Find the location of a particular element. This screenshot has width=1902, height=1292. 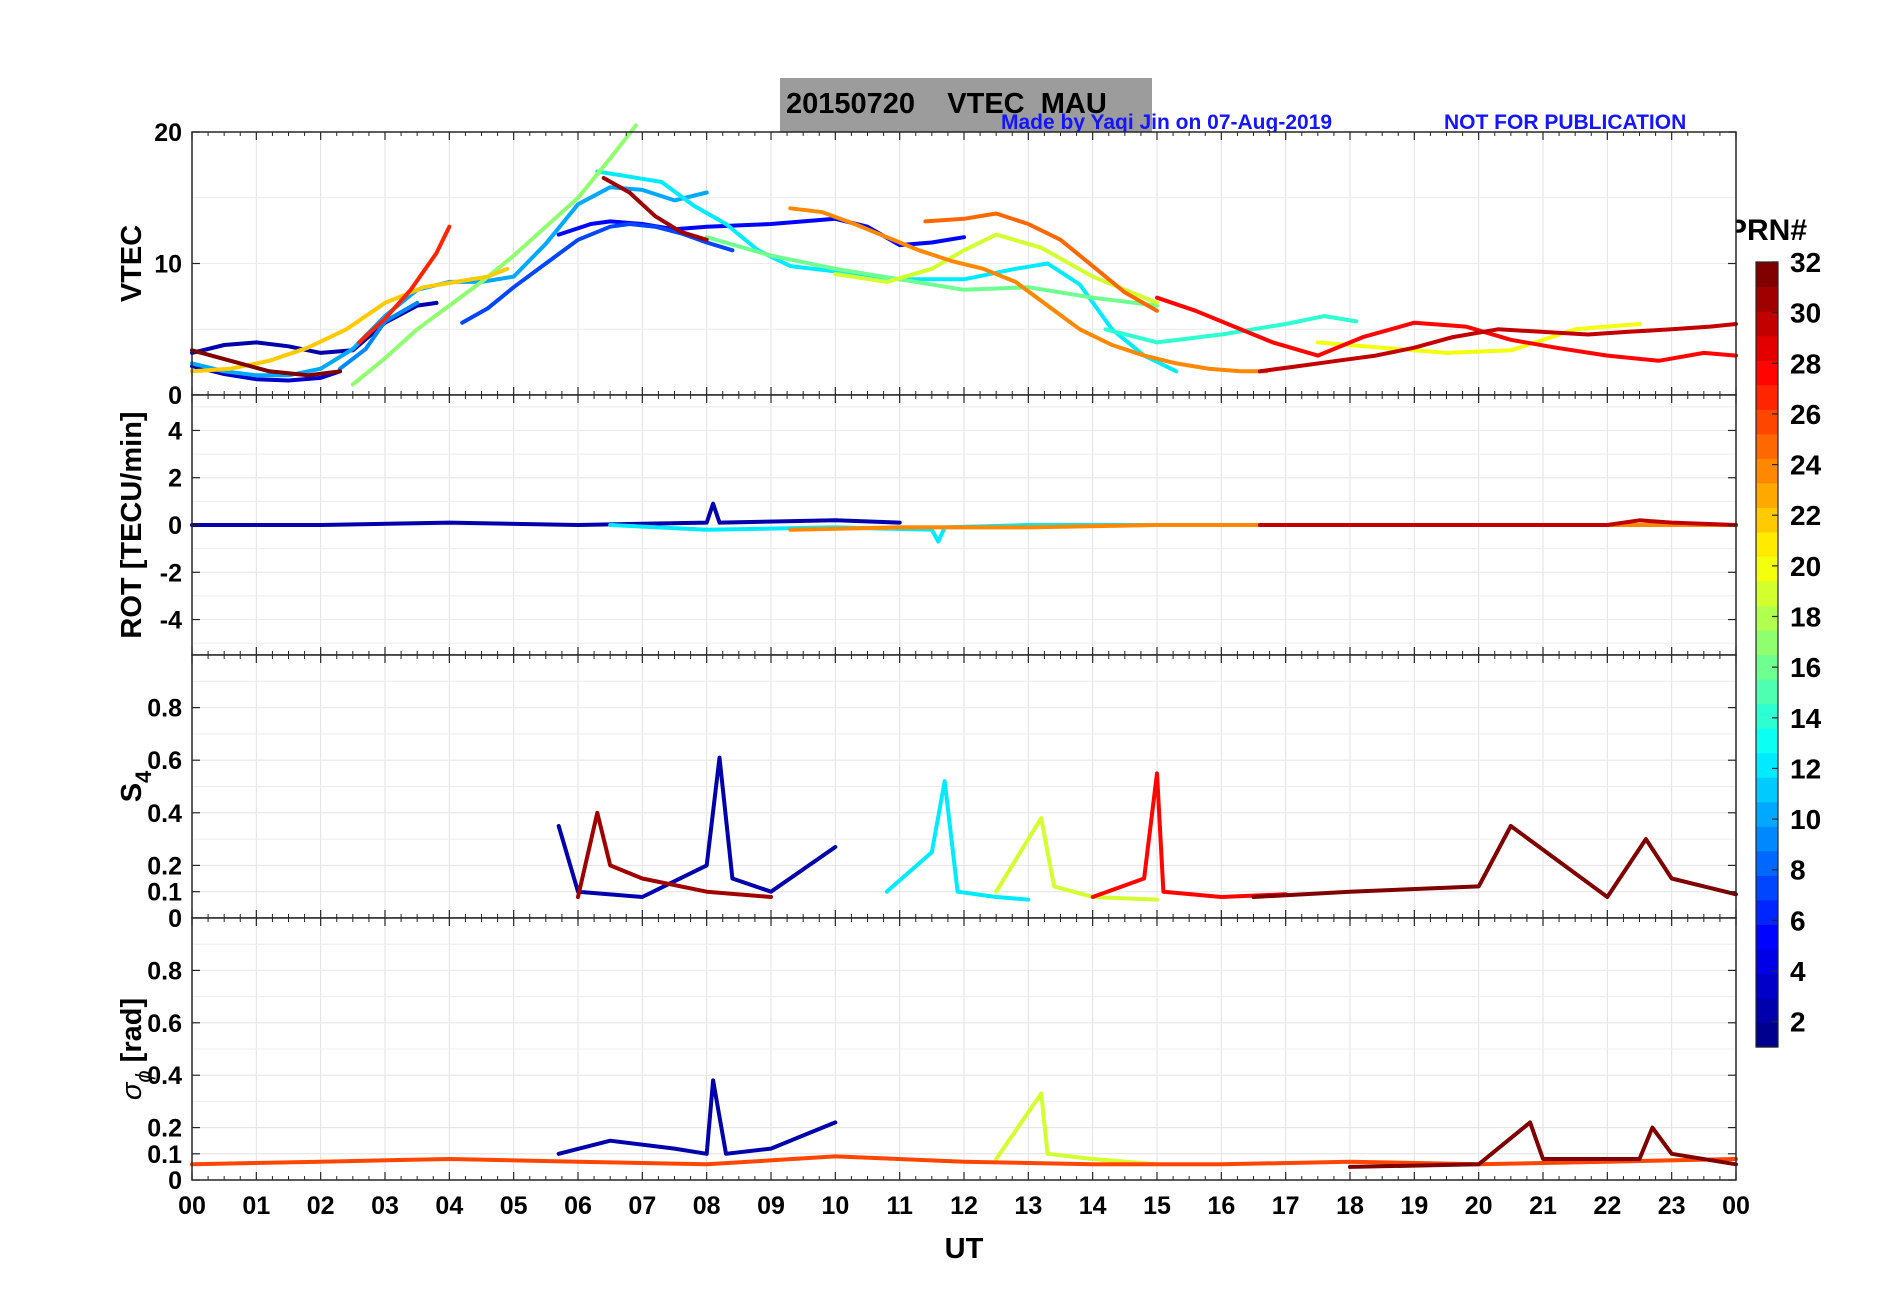

x-axis-label: UT is located at coordinates (964, 1249).